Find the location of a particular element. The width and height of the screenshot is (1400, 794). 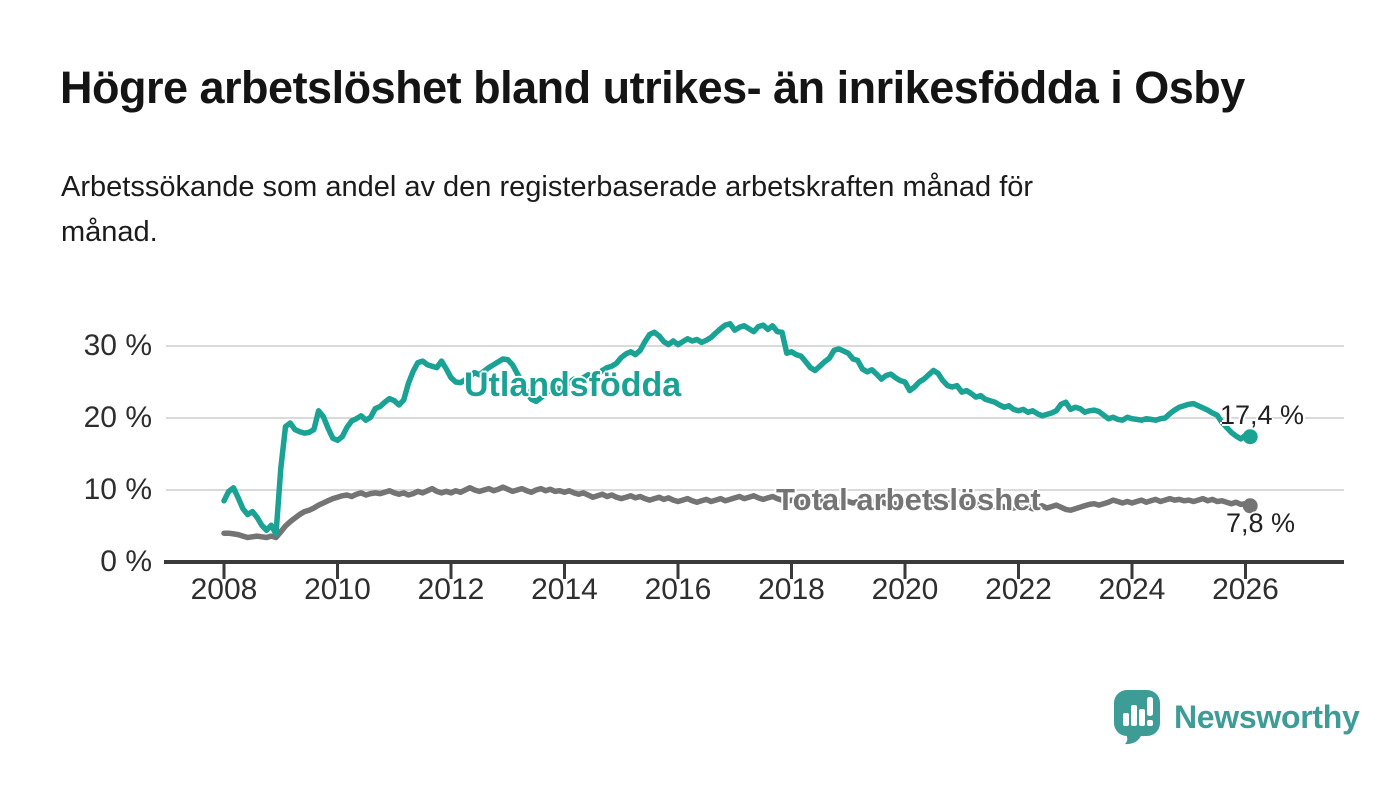

x-tick-label: 2012 is located at coordinates (451, 589).